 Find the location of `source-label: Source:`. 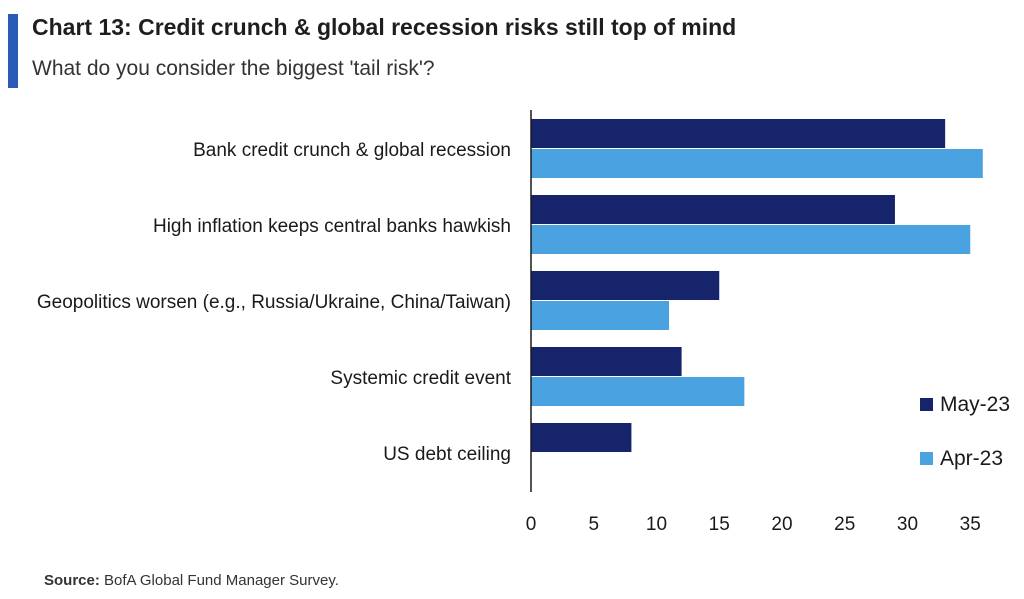

source-label: Source: is located at coordinates (72, 580).